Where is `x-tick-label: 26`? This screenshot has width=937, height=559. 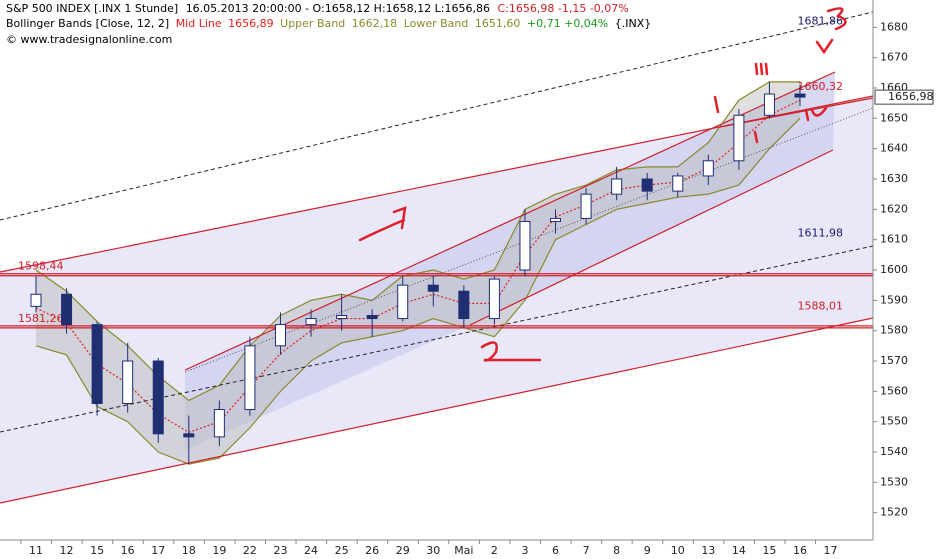
x-tick-label: 26 is located at coordinates (372, 550).